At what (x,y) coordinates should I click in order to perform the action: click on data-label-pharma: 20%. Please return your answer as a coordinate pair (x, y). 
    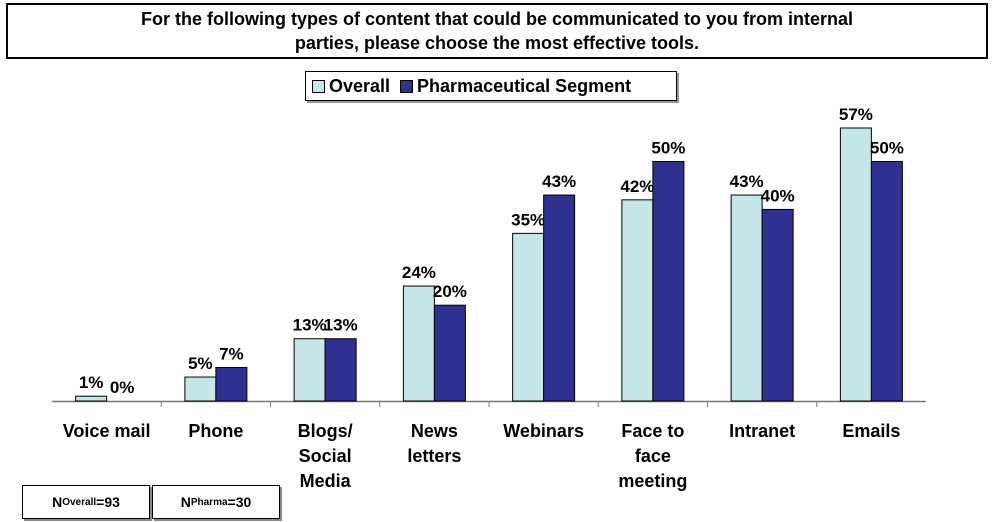
    Looking at the image, I should click on (450, 291).